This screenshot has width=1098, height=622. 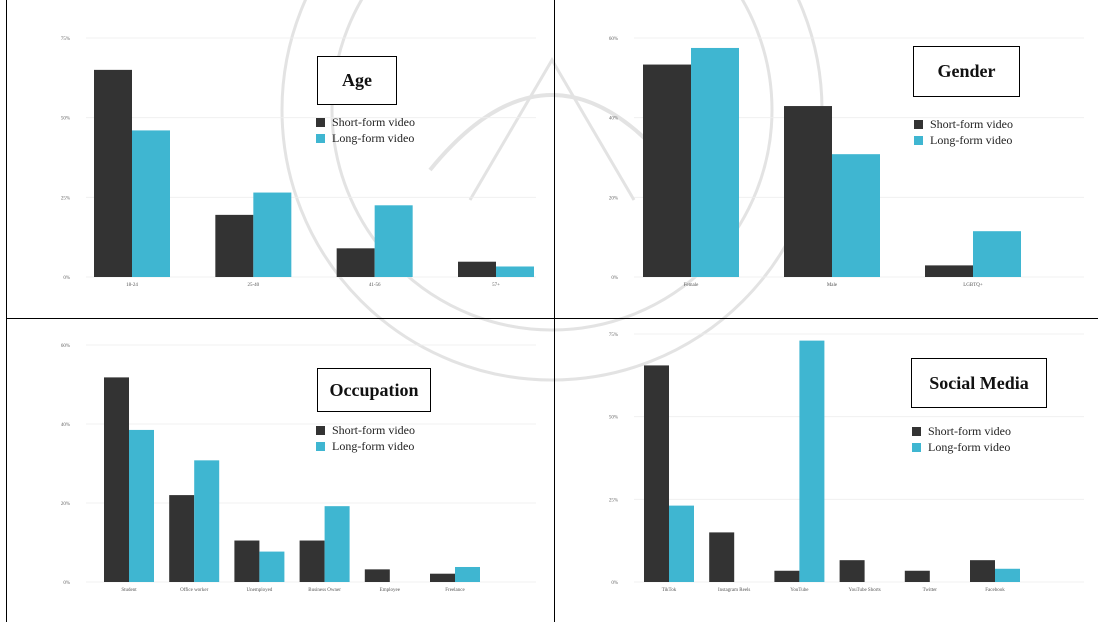 What do you see at coordinates (375, 285) in the screenshot?
I see `x-category-label: 41-56` at bounding box center [375, 285].